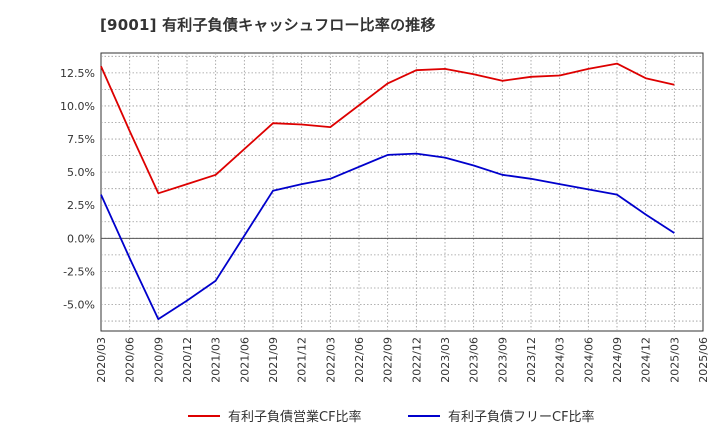  What do you see at coordinates (79, 305) in the screenshot?
I see `y-tick-label: -5.0%` at bounding box center [79, 305].